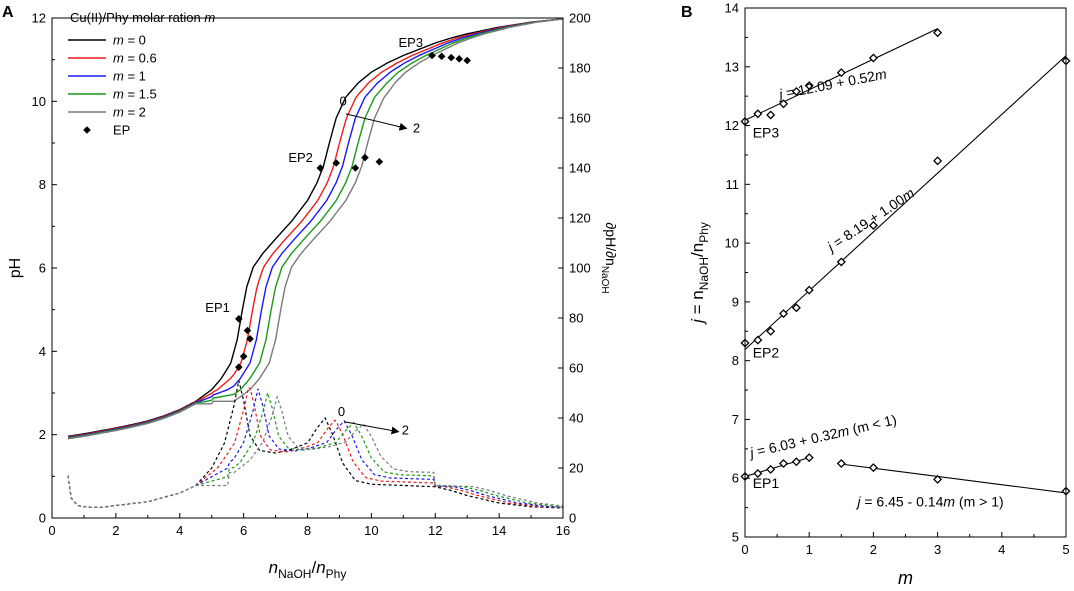 This screenshot has width=1074, height=591. What do you see at coordinates (572, 518) in the screenshot?
I see `y2-tick-label: 0` at bounding box center [572, 518].